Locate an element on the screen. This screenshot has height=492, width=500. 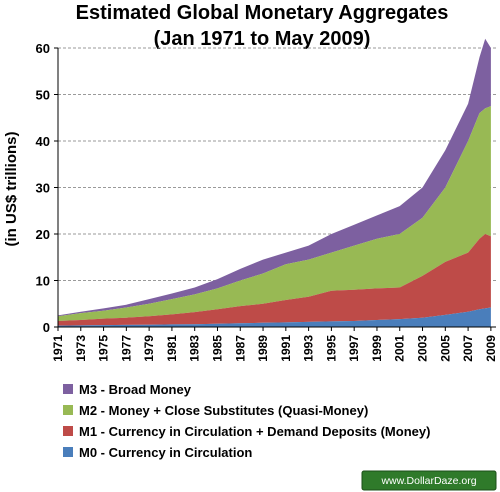
chart-title: Estimated Global Monetary Aggregates is located at coordinates (262, 13).